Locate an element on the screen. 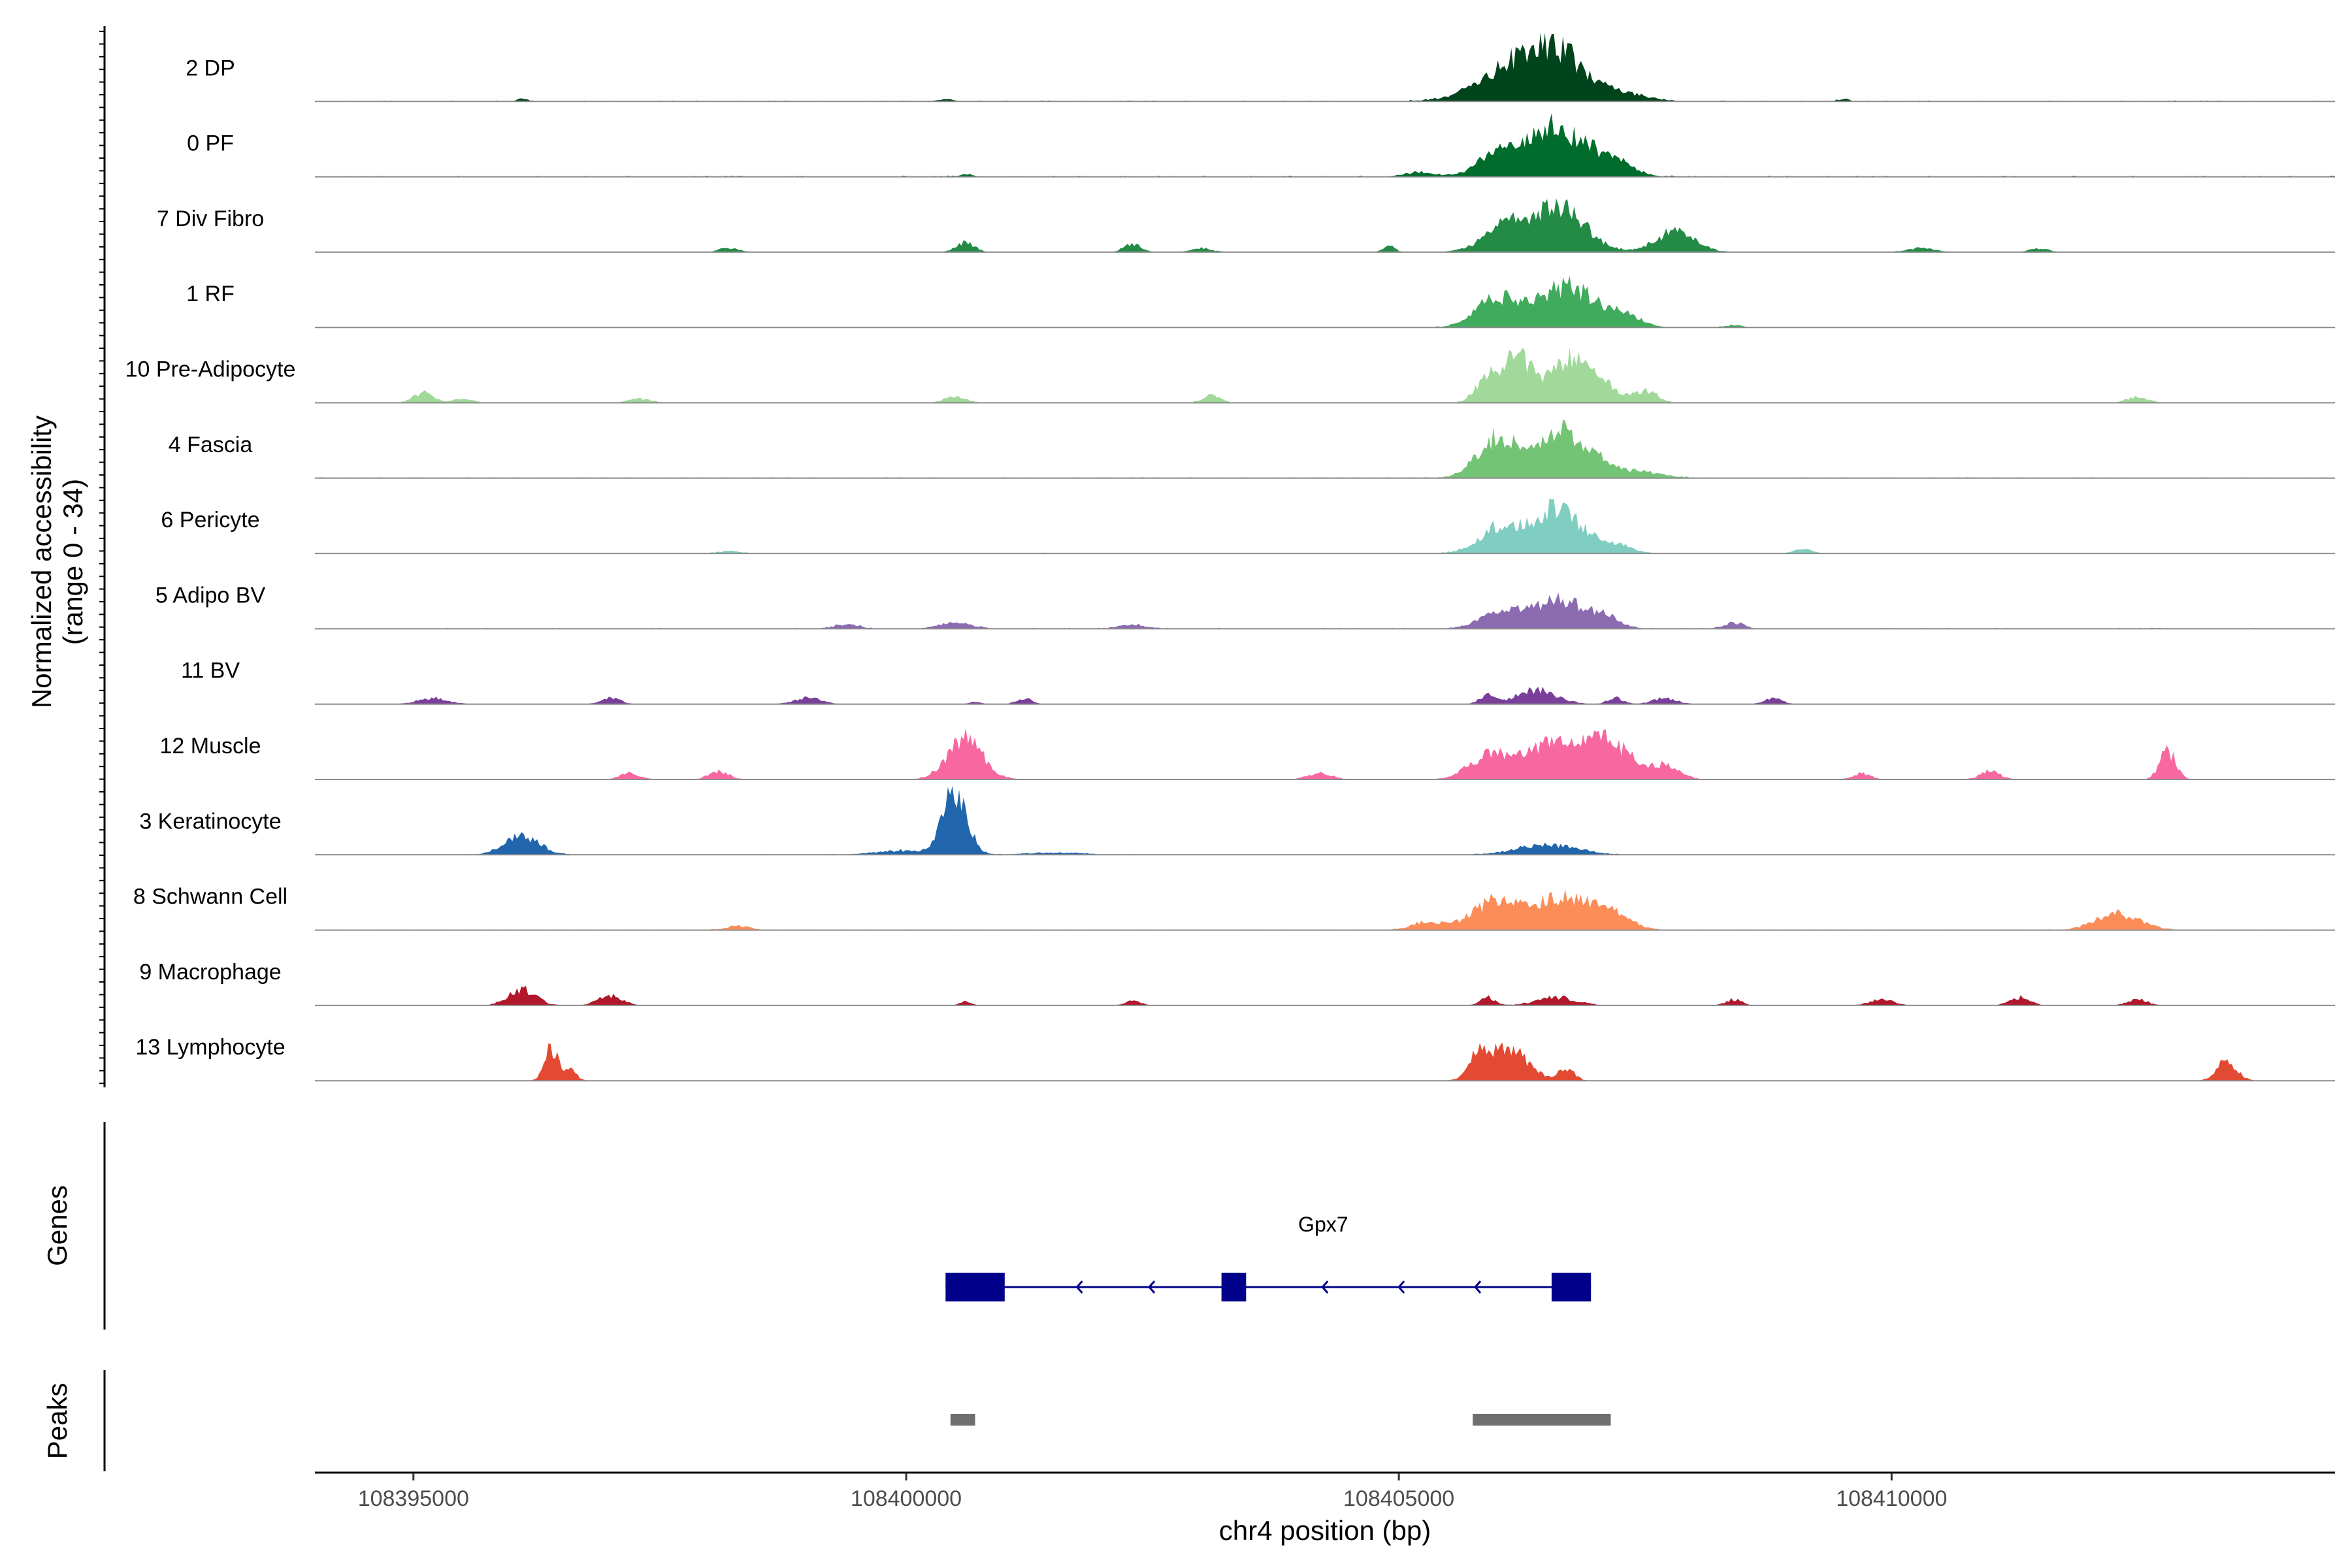  track-10-pre-adipocyte: 10 Pre-Adipocyte is located at coordinates (1230, 376).